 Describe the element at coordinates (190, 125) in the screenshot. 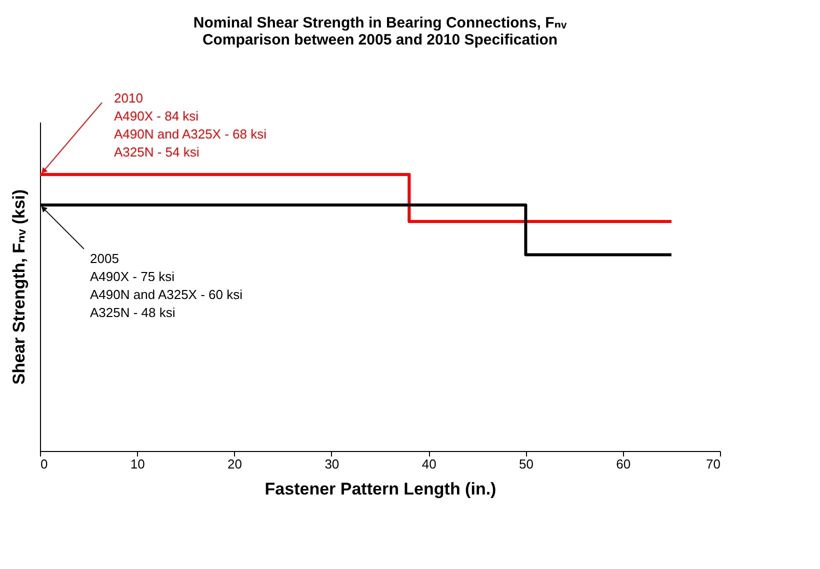

I see `annotation: 2010 A490X - 84 ksi A490N and A325X - 68 ksi A325N - 54 ksi` at that location.